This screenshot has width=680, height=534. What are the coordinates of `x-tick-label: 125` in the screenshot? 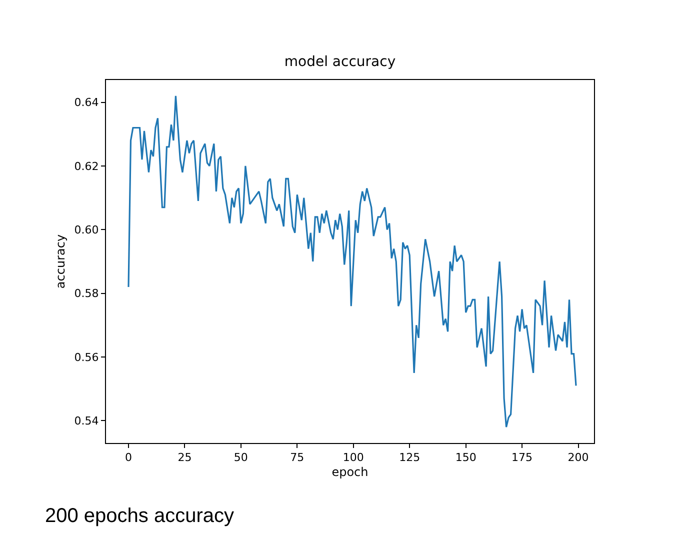 It's located at (409, 457).